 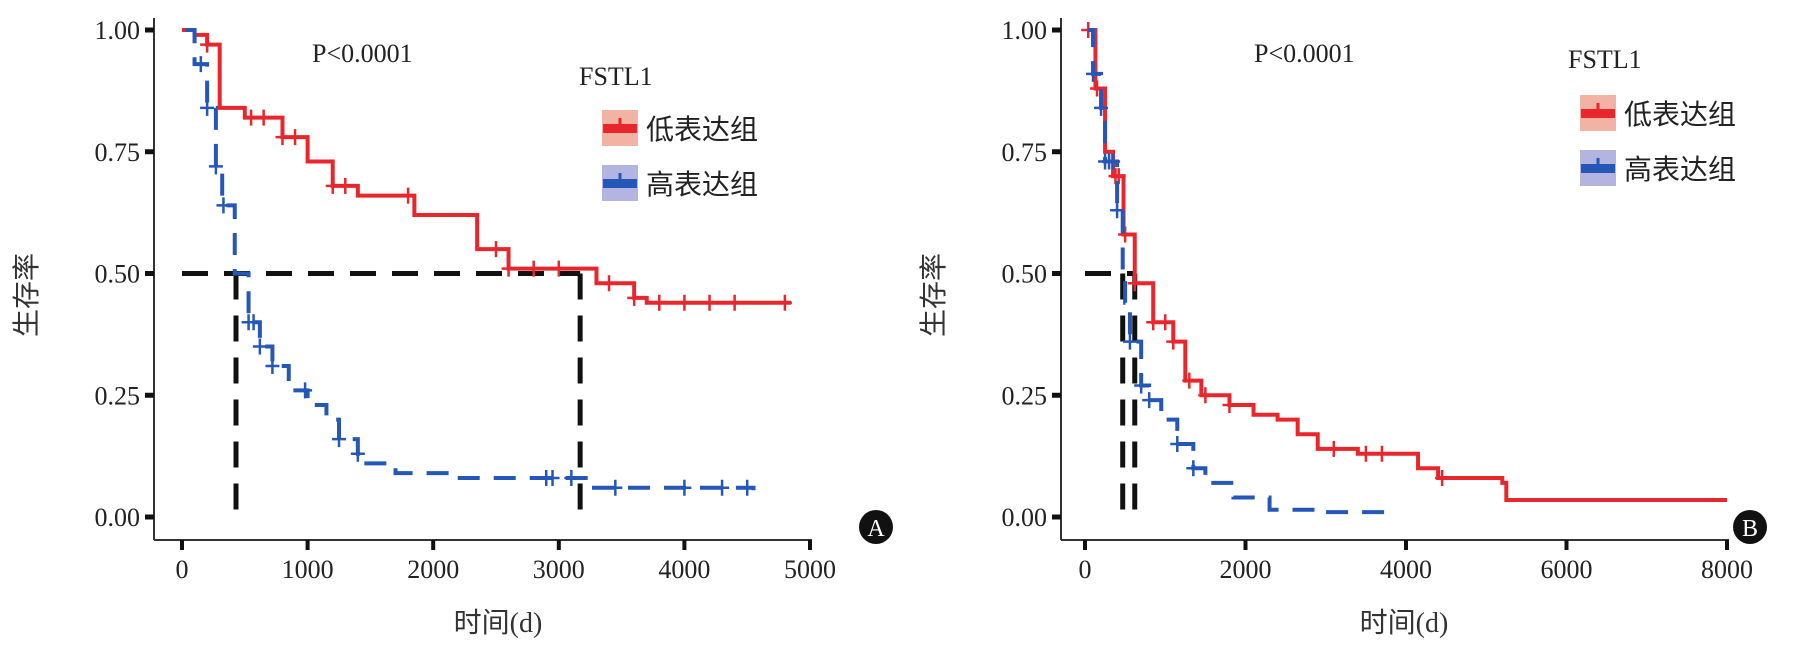 What do you see at coordinates (559, 569) in the screenshot?
I see `x-tick-label: 3000` at bounding box center [559, 569].